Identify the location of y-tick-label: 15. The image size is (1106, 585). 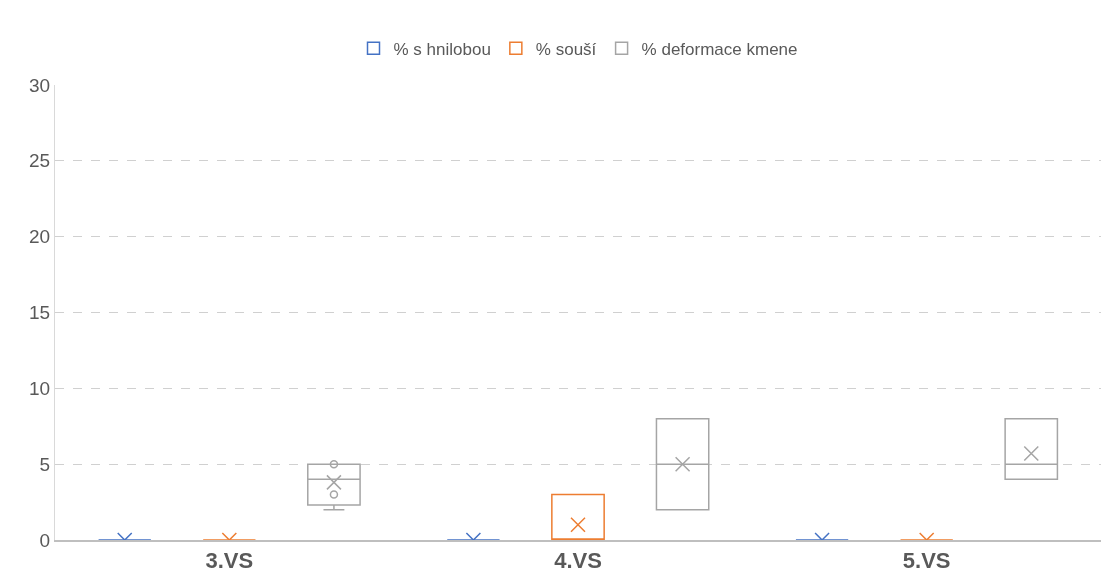
(40, 313).